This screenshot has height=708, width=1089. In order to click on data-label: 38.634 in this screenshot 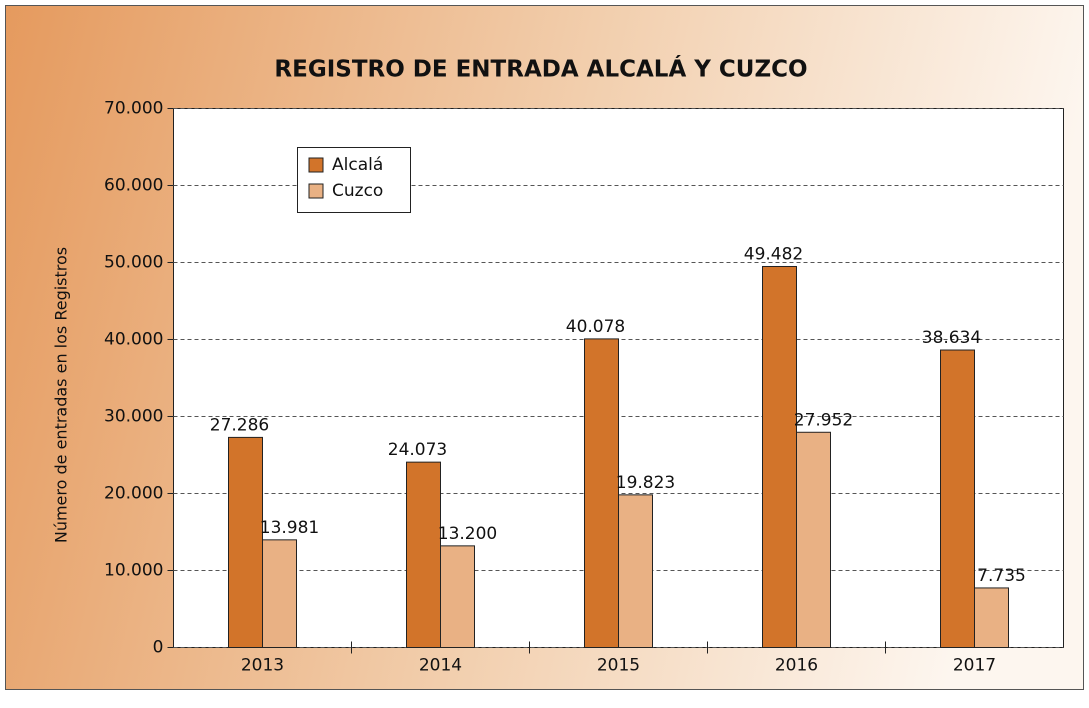, I will do `click(951, 338)`.